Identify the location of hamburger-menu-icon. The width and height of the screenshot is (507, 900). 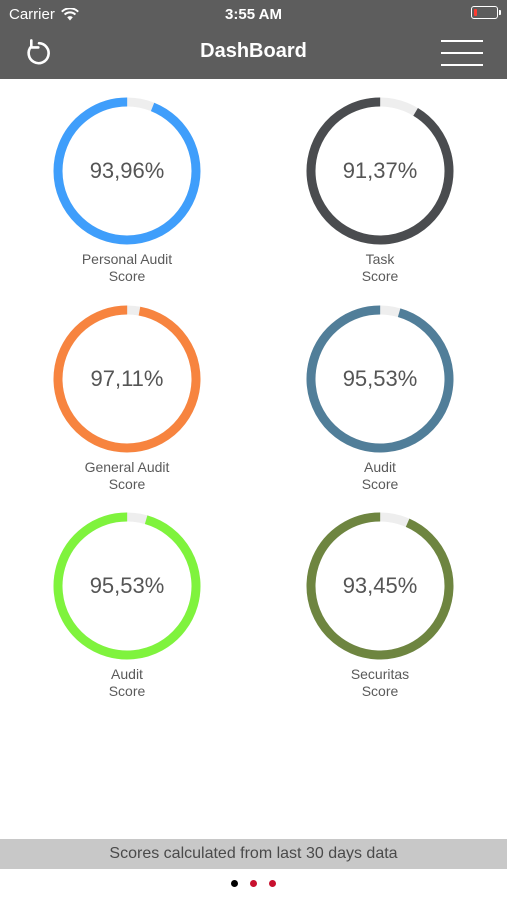
(462, 41).